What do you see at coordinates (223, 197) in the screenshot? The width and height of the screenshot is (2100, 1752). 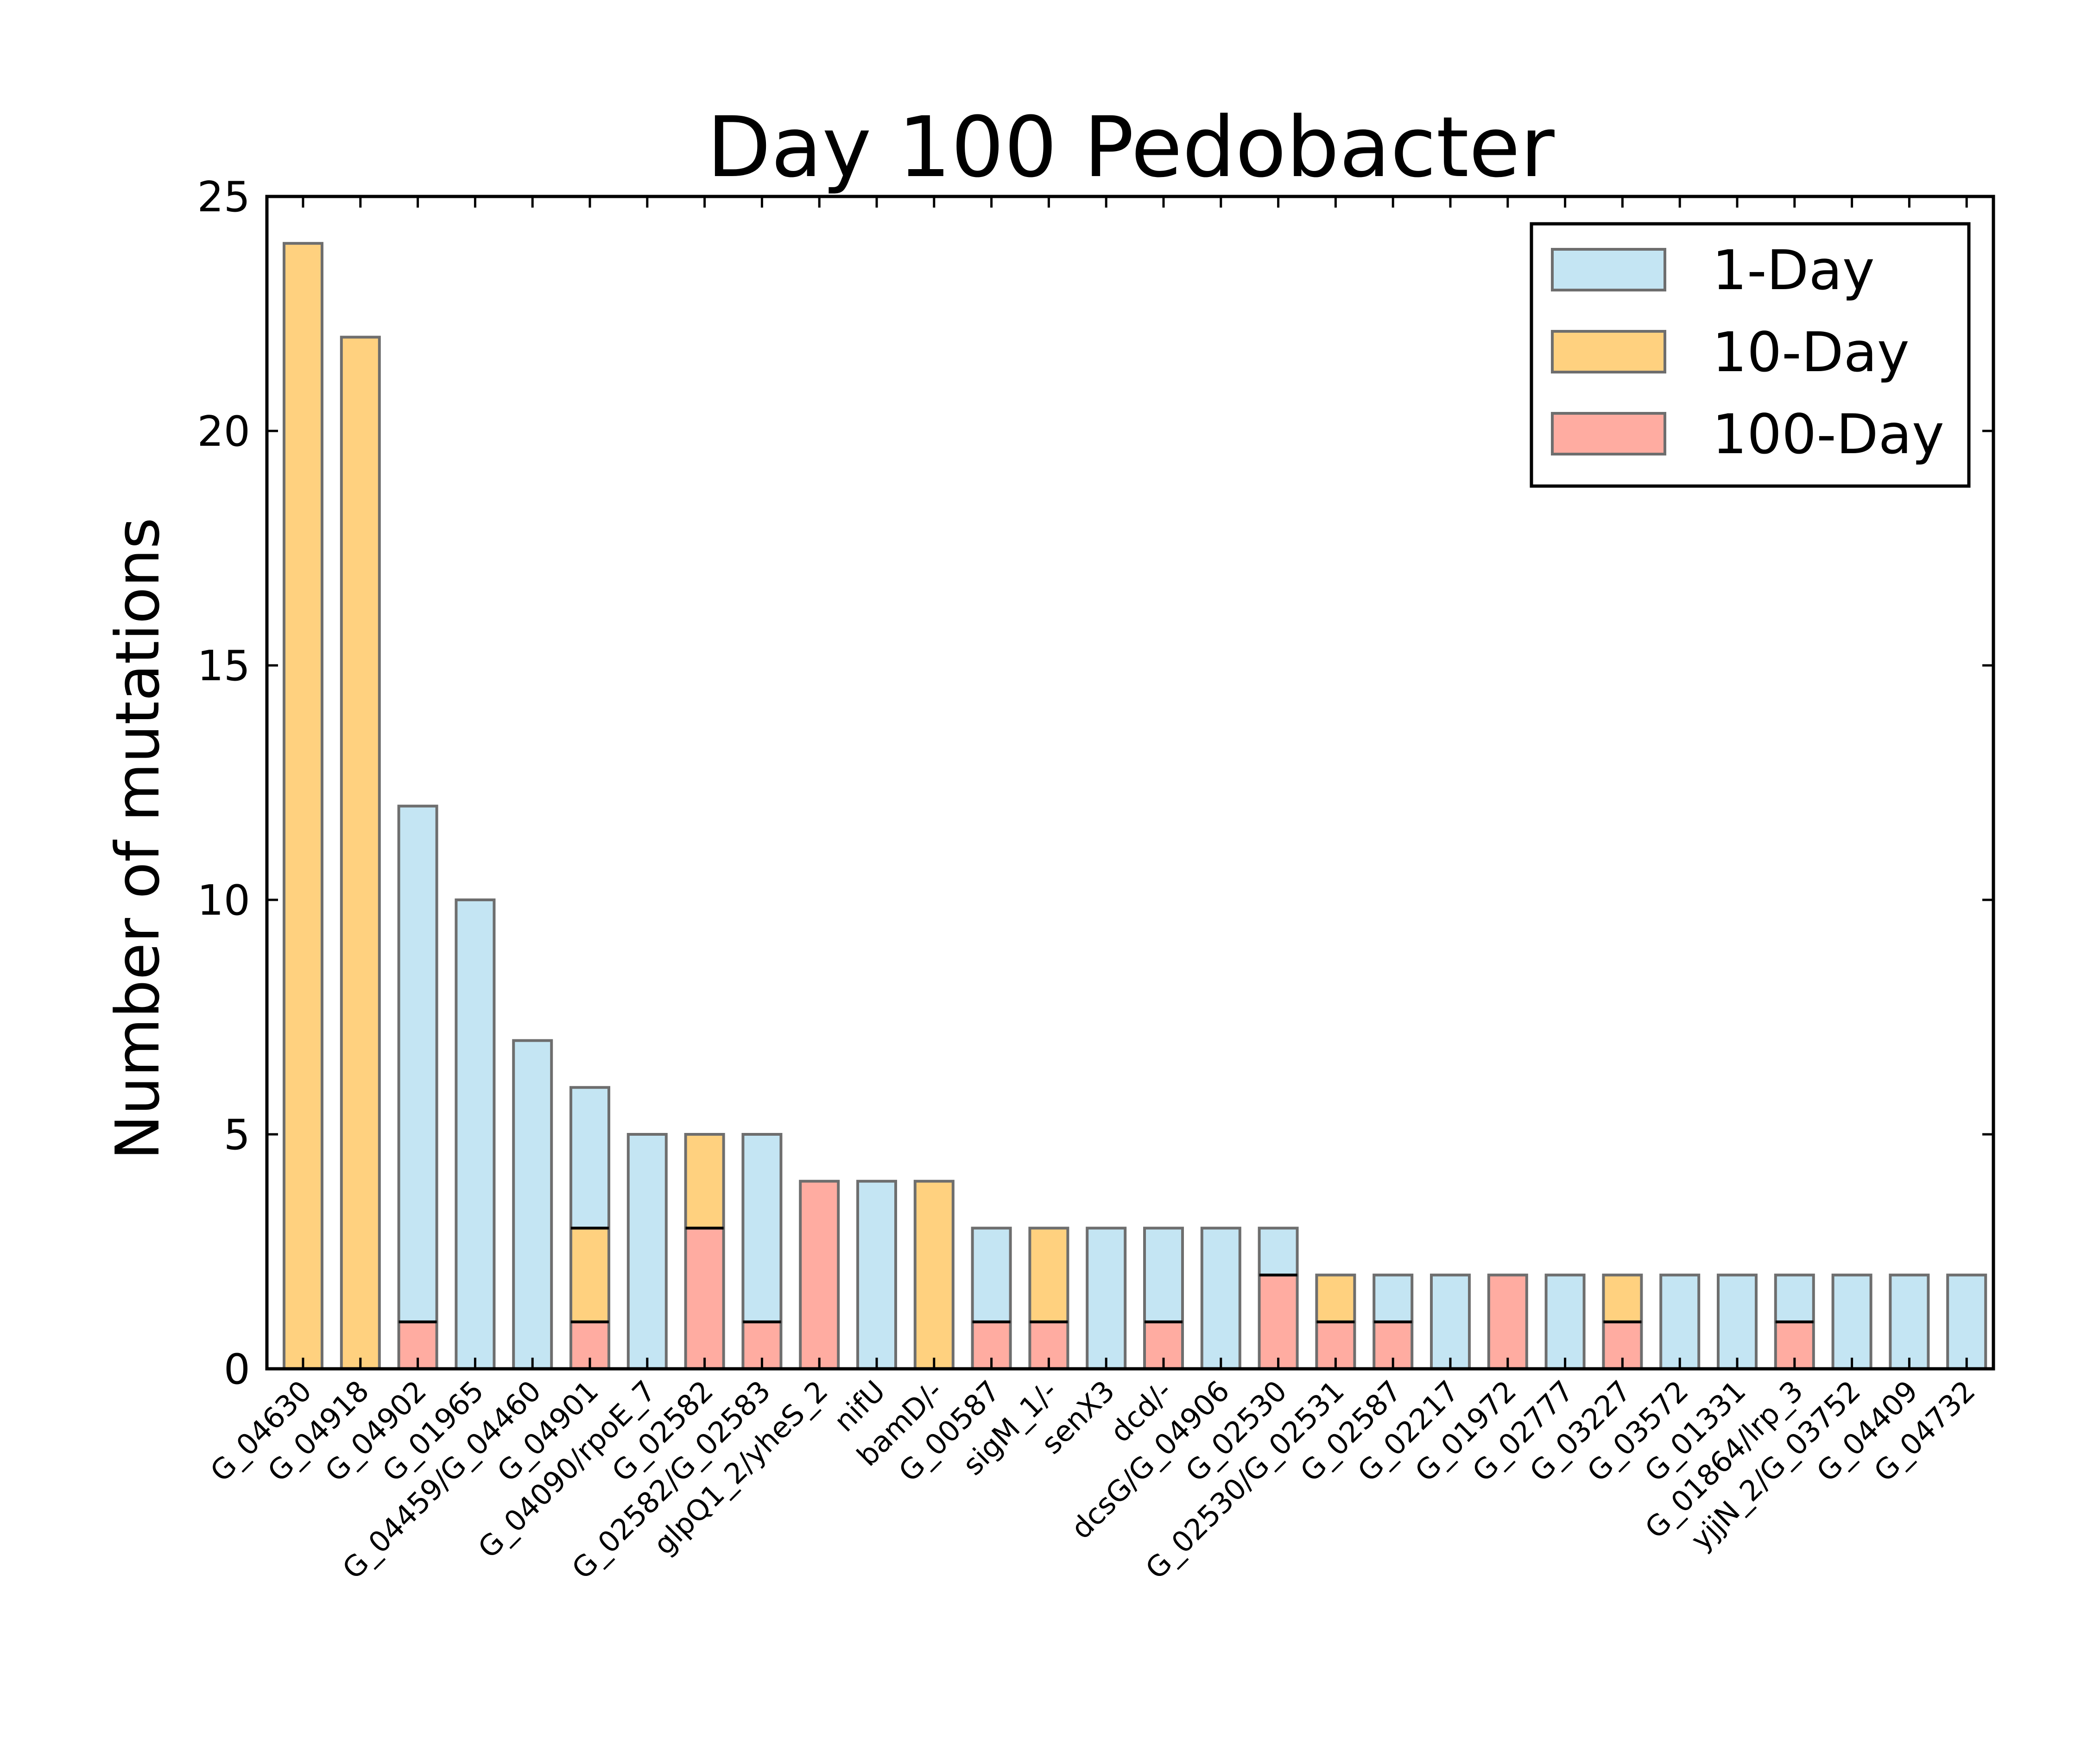 I see `y-tick-label: 25` at bounding box center [223, 197].